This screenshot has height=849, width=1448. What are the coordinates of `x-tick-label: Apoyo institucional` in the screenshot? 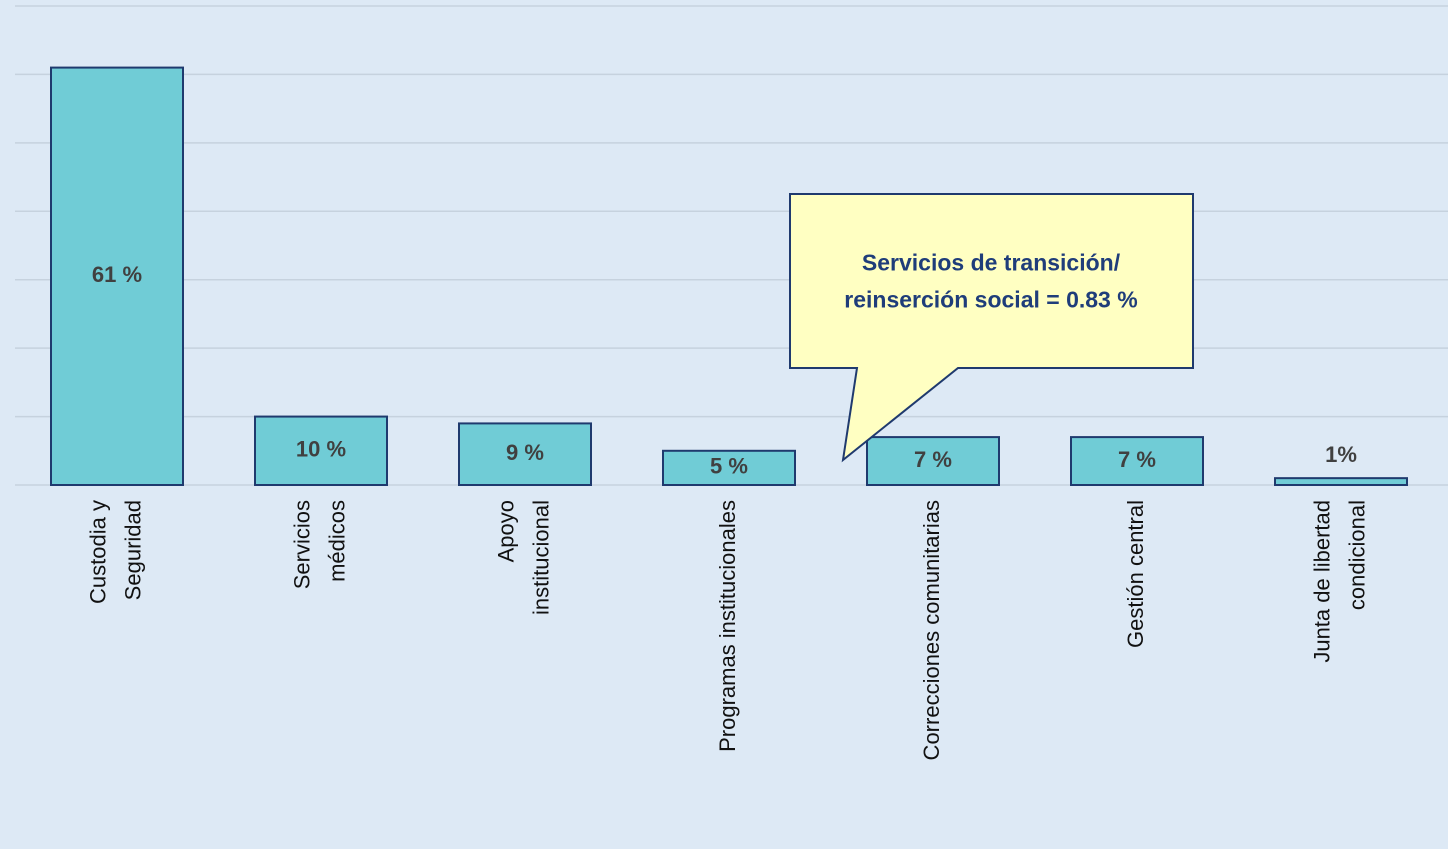 It's located at (523, 557).